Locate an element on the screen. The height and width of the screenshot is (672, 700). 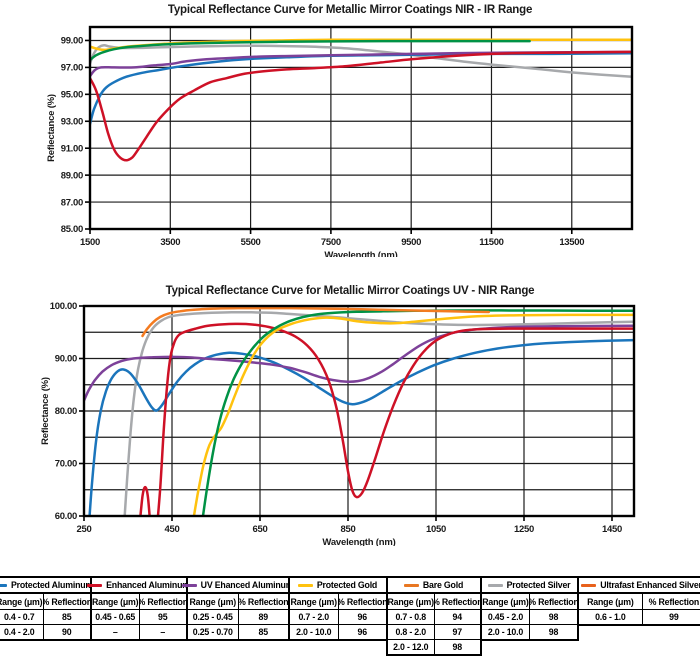
legend-coating-label: Protected Aluminum is located at coordinates (52, 585).